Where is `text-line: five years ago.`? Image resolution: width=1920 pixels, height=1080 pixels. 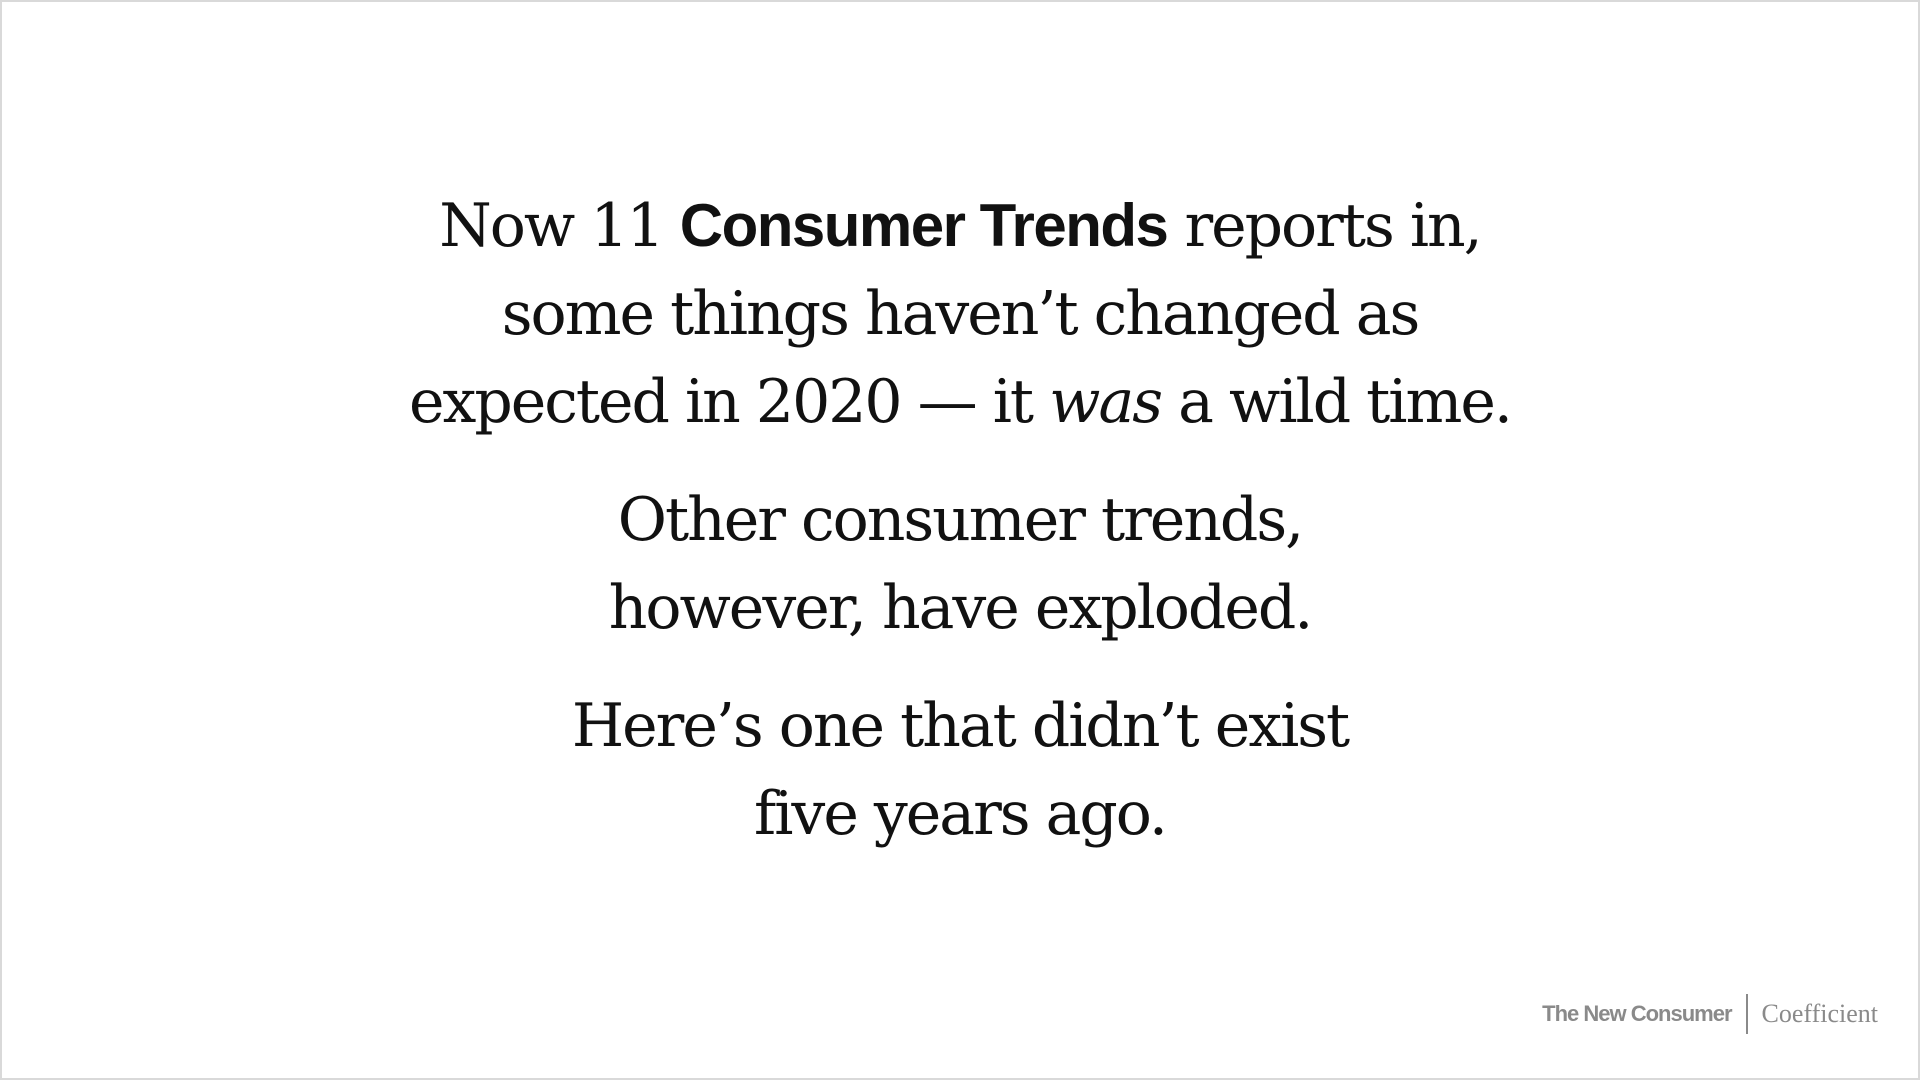
text-line: five years ago. is located at coordinates (961, 814).